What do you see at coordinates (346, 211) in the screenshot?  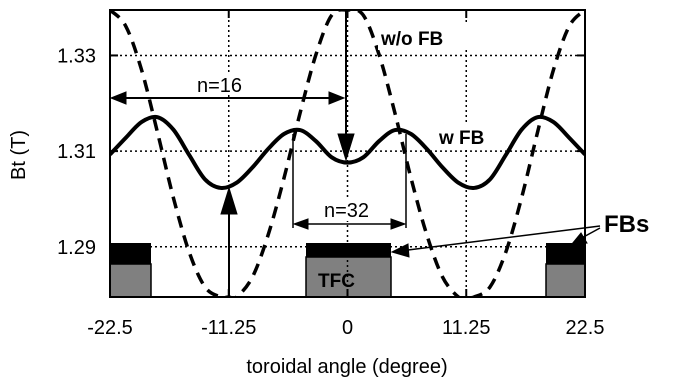 I see `n32-label: n=32` at bounding box center [346, 211].